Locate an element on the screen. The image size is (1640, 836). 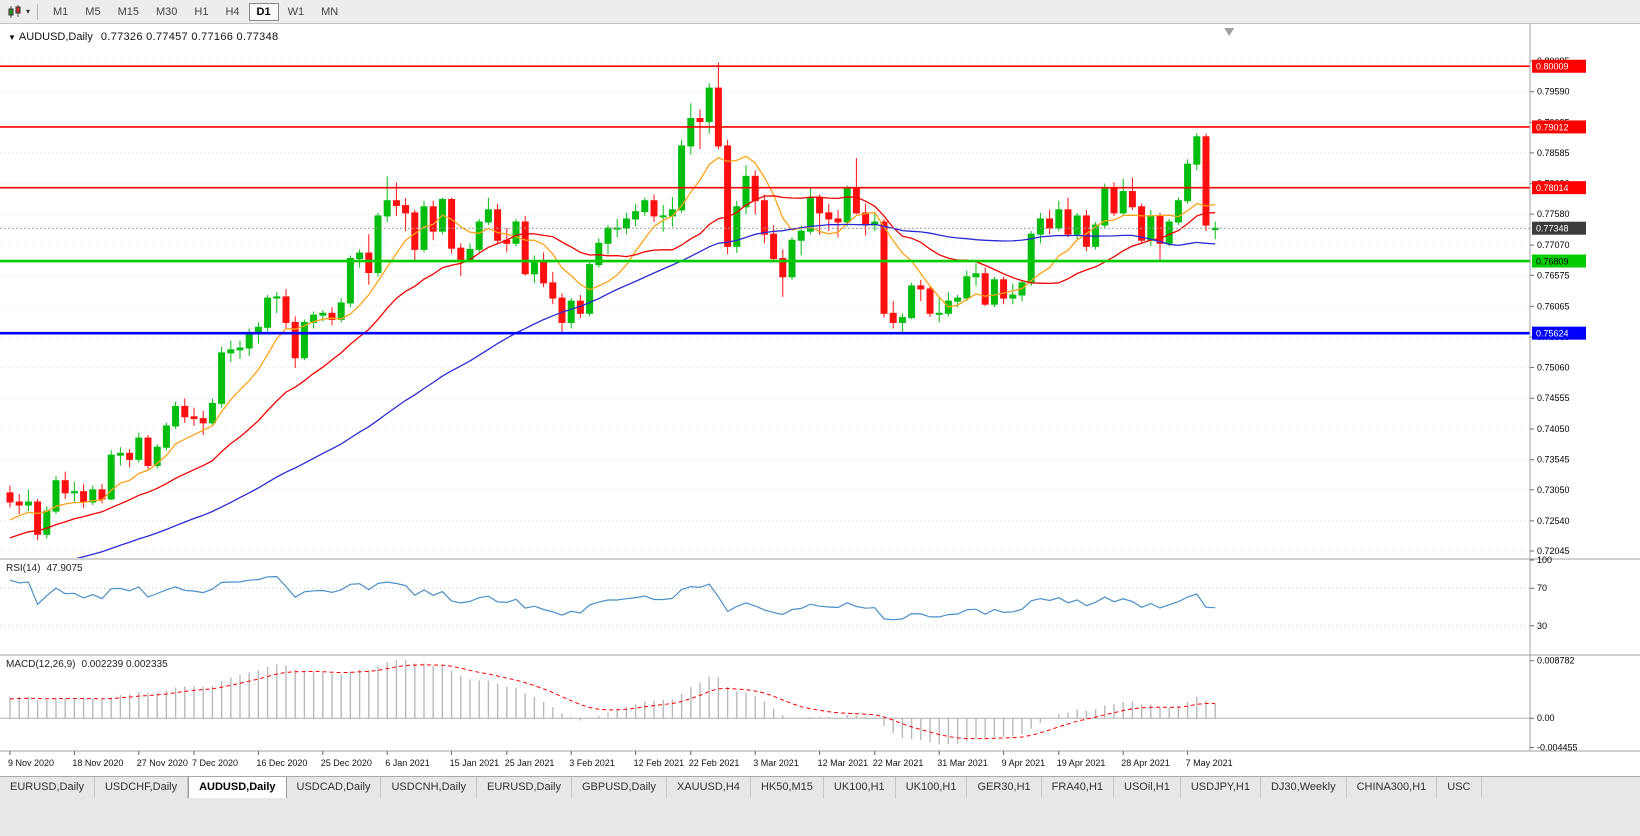
rsi-value: 47.9075 is located at coordinates (64, 568).